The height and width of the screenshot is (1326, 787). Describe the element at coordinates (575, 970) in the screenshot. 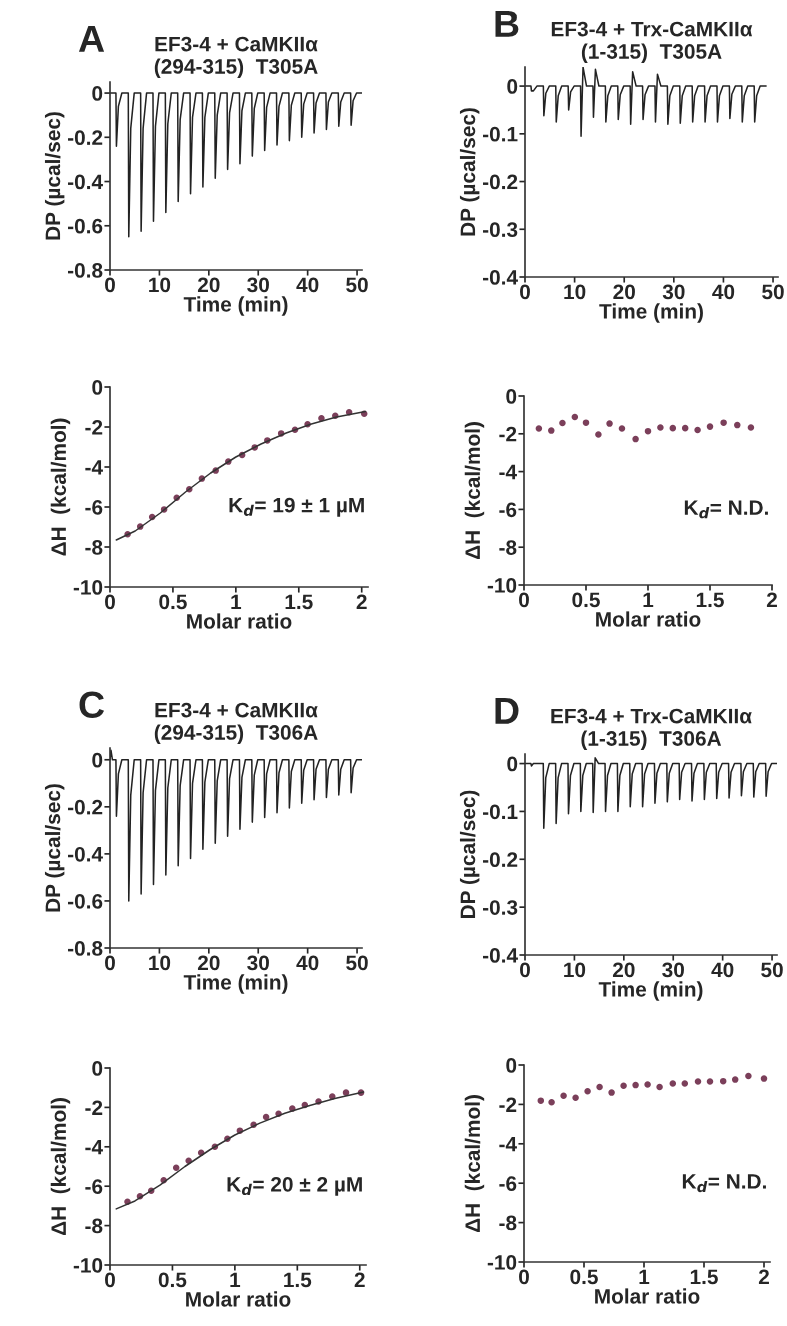

I see `x-tick-label: 10` at that location.